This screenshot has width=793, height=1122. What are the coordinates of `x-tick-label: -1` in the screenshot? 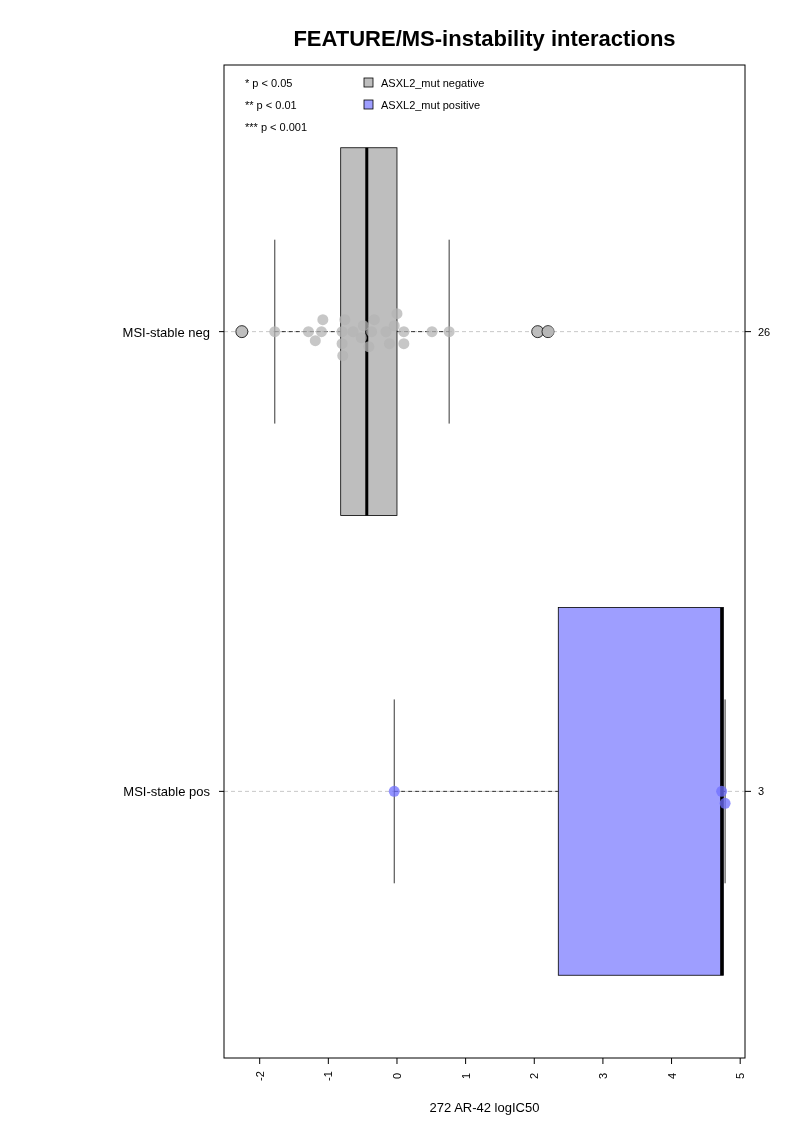 It's located at (328, 1076).